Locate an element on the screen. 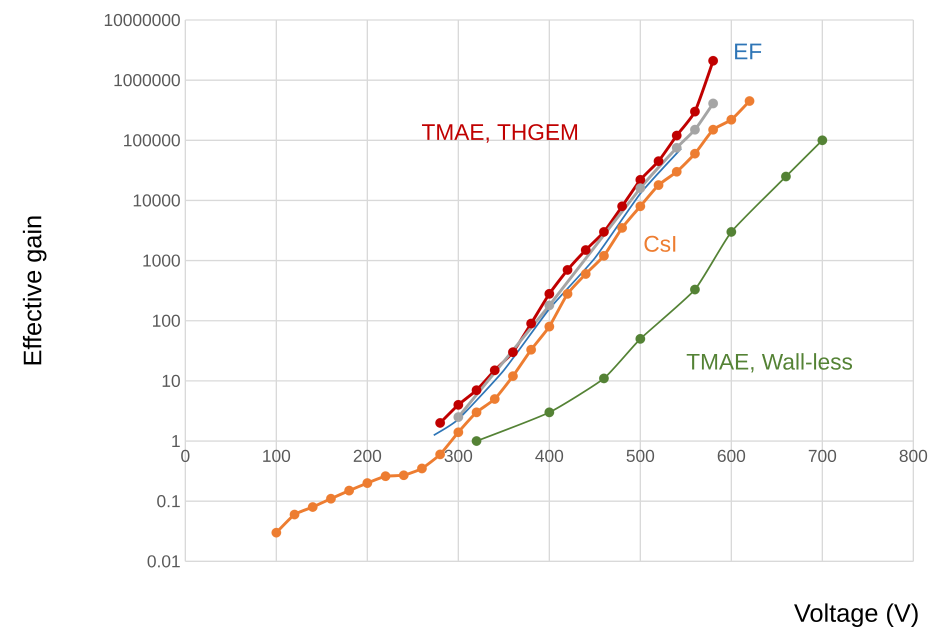 This screenshot has height=636, width=936. x-tick-label: 0 is located at coordinates (185, 456).